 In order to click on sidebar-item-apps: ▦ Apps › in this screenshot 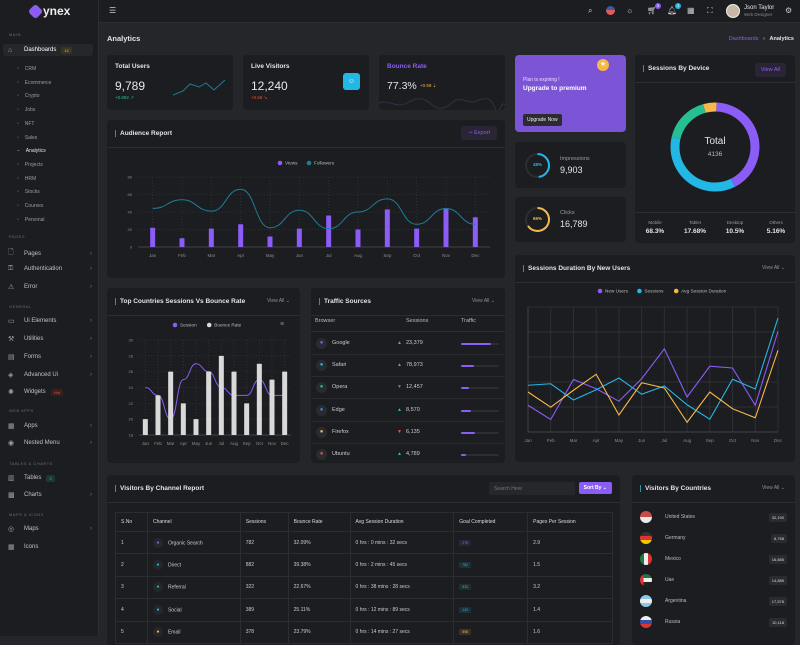, I will do `click(50, 426)`.